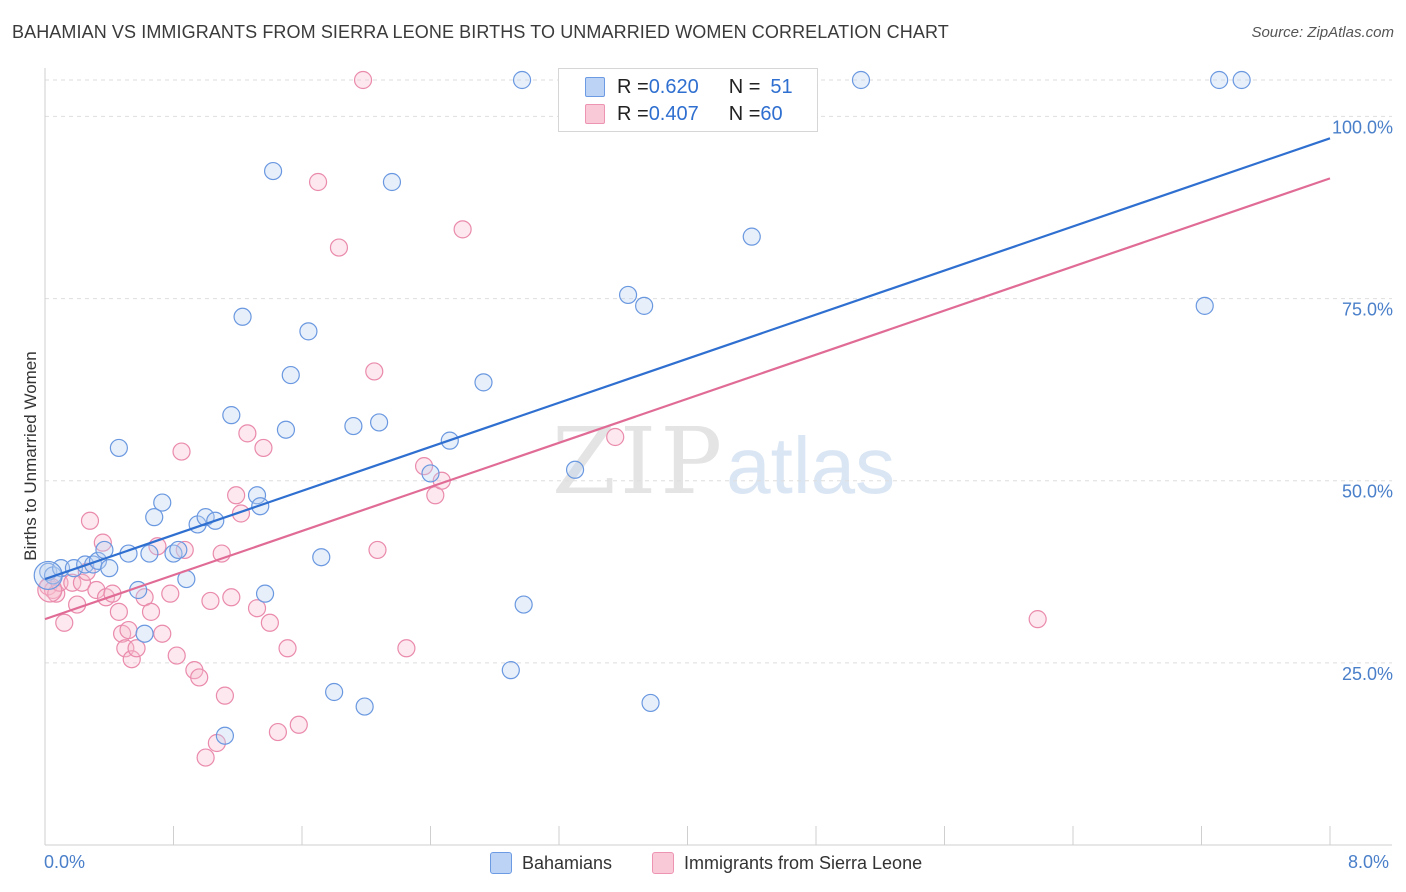 This screenshot has width=1406, height=892. I want to click on watermark-atlas: atlas, so click(811, 465).